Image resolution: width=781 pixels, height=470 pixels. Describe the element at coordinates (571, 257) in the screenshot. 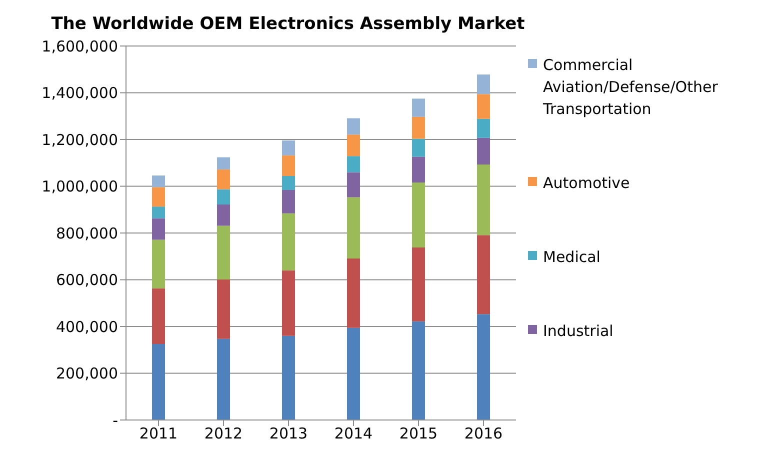

I see `legend-label: Medical` at that location.